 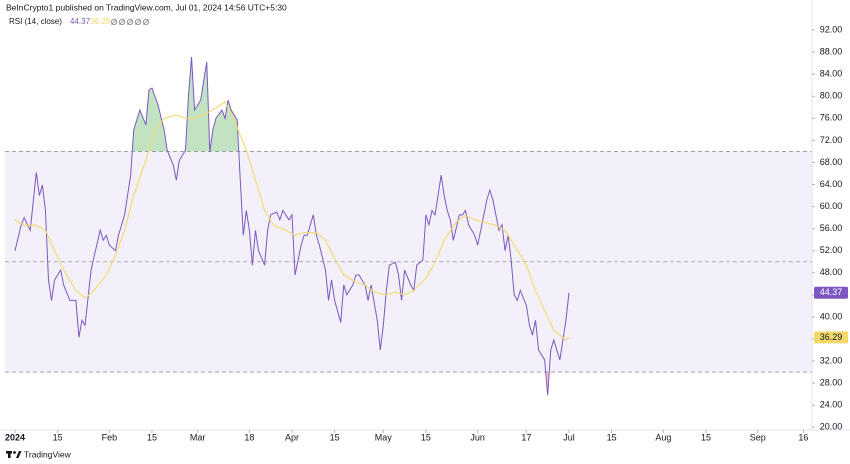 I want to click on x-tick-label: 18, so click(x=249, y=437).